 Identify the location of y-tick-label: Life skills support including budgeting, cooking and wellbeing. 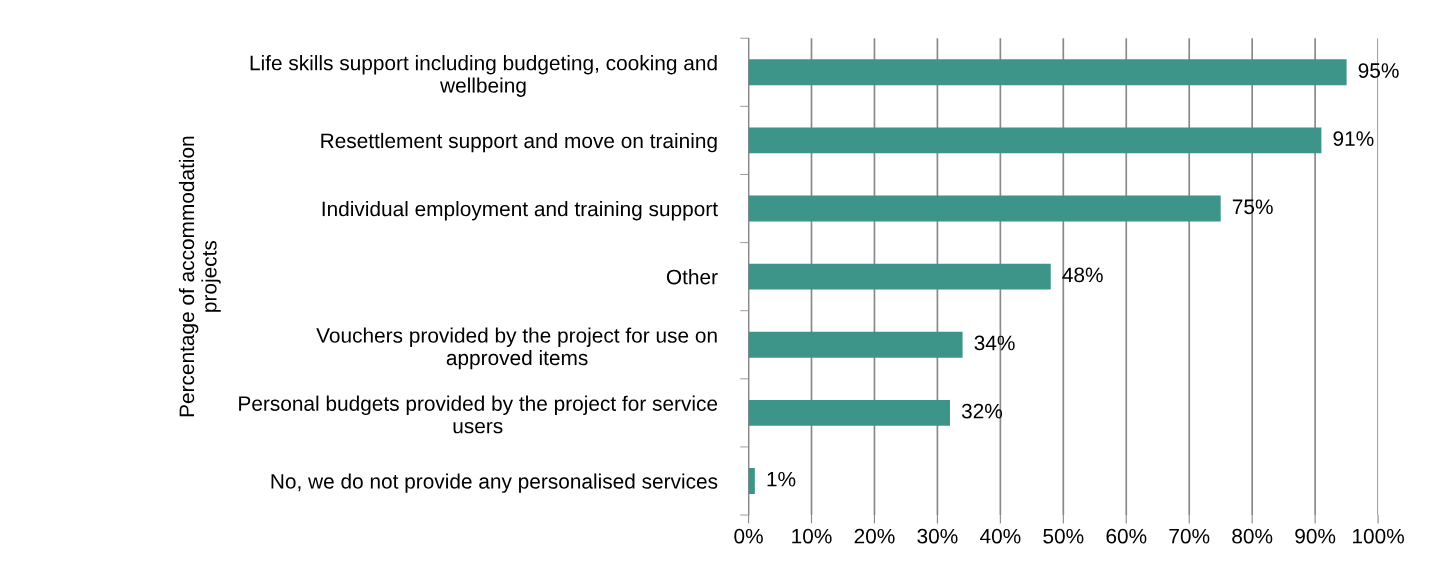
(483, 76).